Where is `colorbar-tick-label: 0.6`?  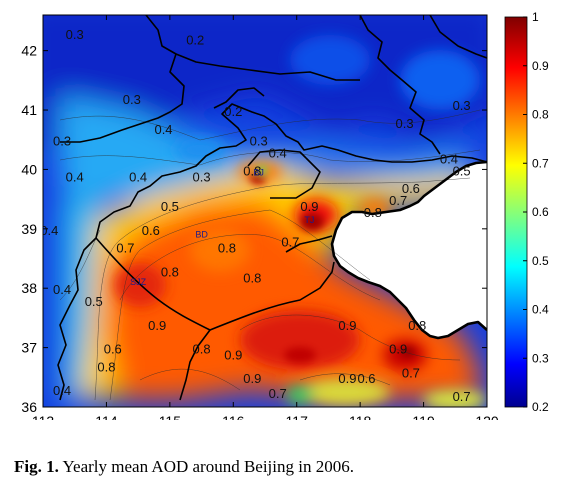
colorbar-tick-label: 0.6 is located at coordinates (540, 212).